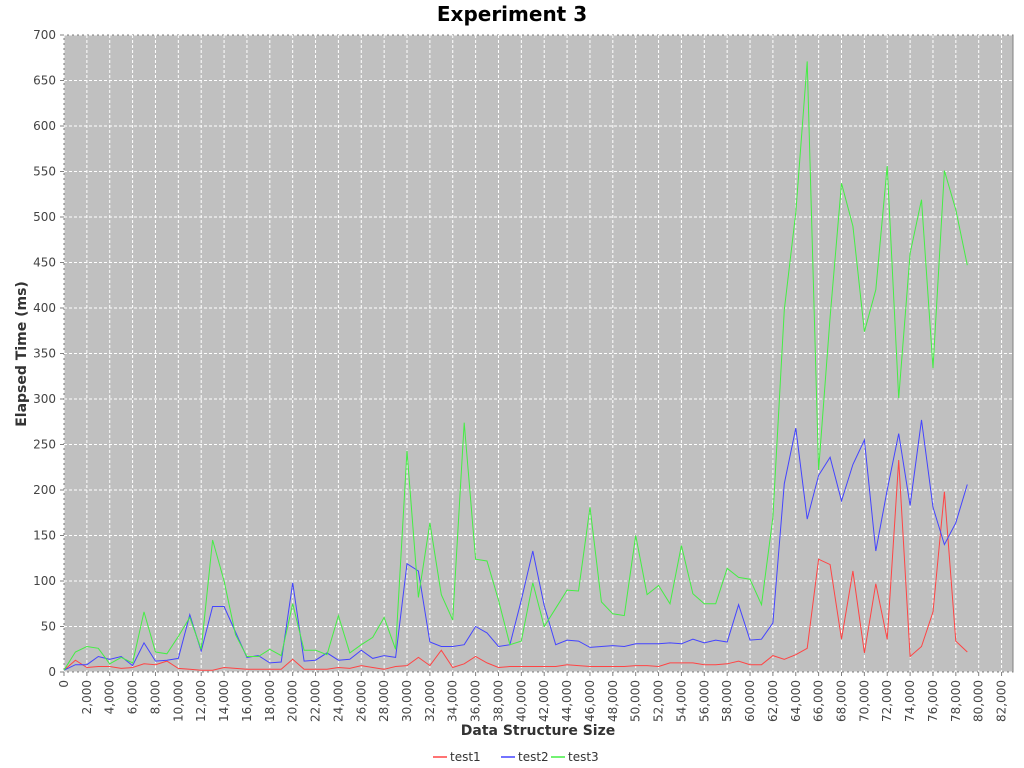  What do you see at coordinates (44, 126) in the screenshot?
I see `y-tick-label: 600` at bounding box center [44, 126].